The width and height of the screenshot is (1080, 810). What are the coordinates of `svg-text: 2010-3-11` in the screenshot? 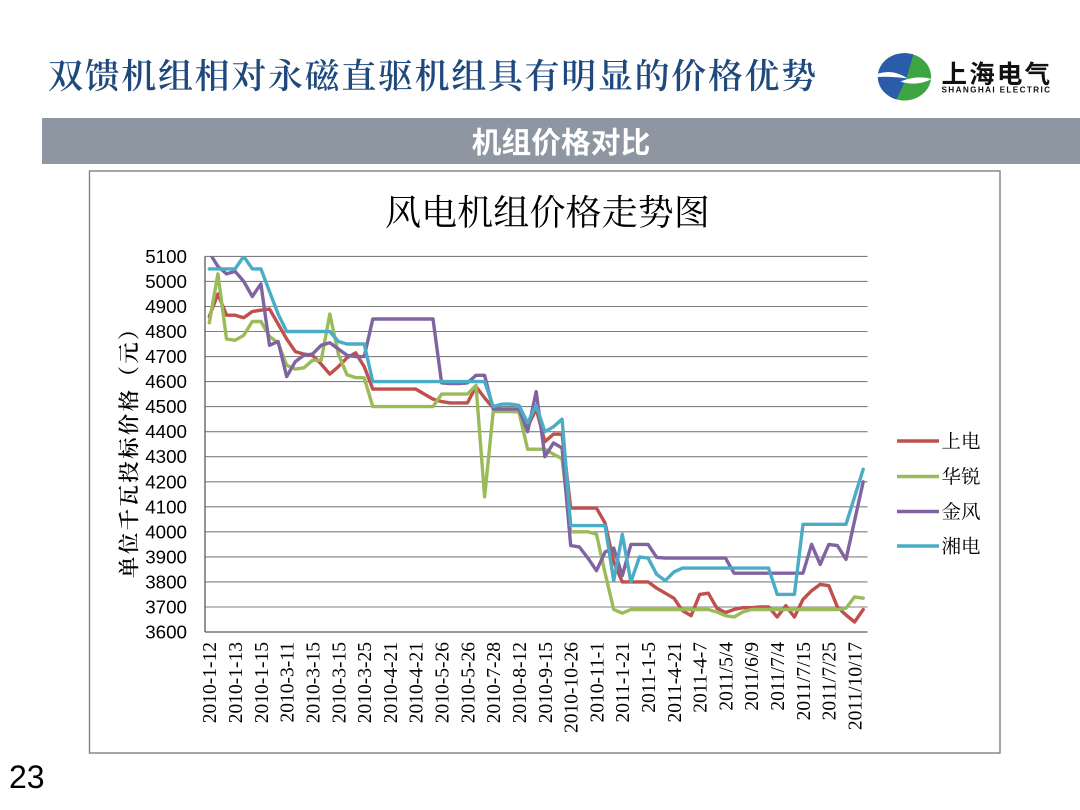 It's located at (288, 682).